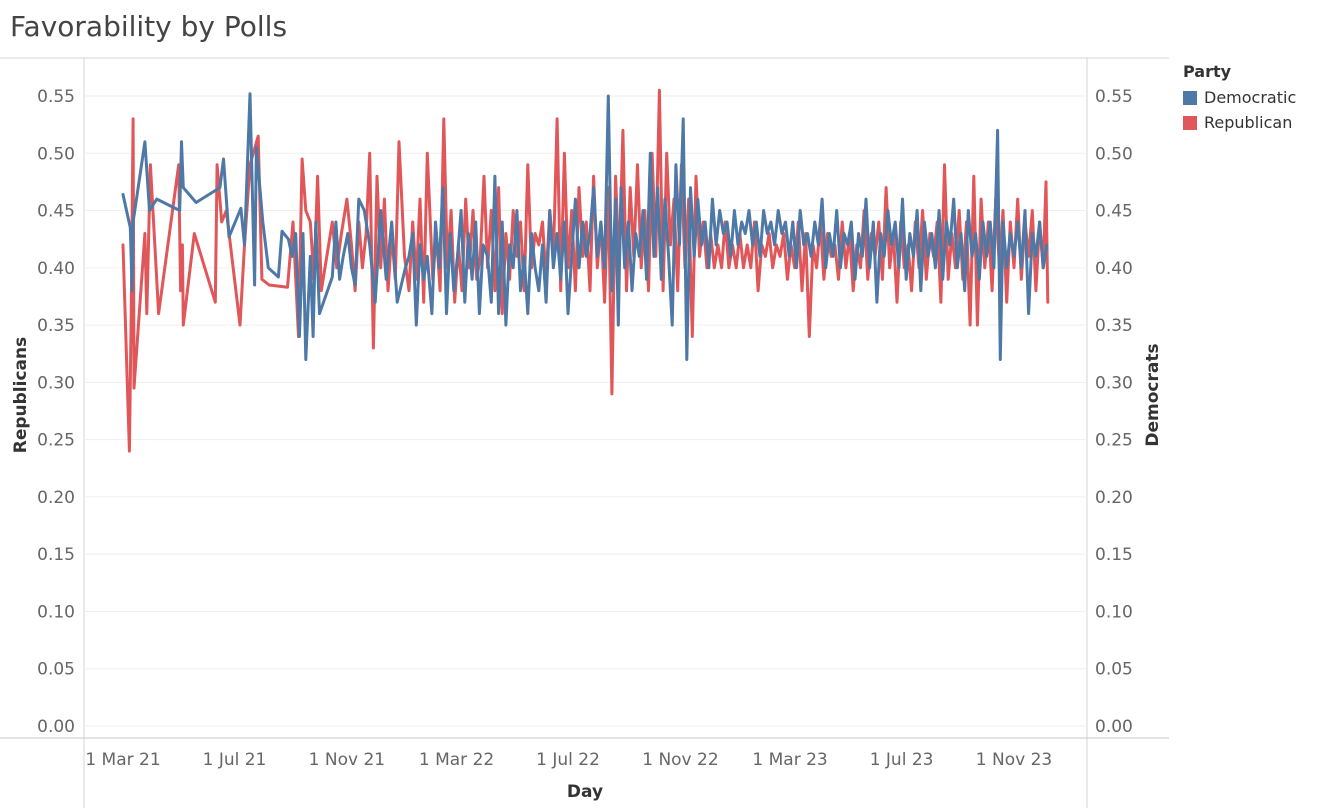 The width and height of the screenshot is (1322, 810). I want to click on y-tick-label-left: 0.35, so click(56, 326).